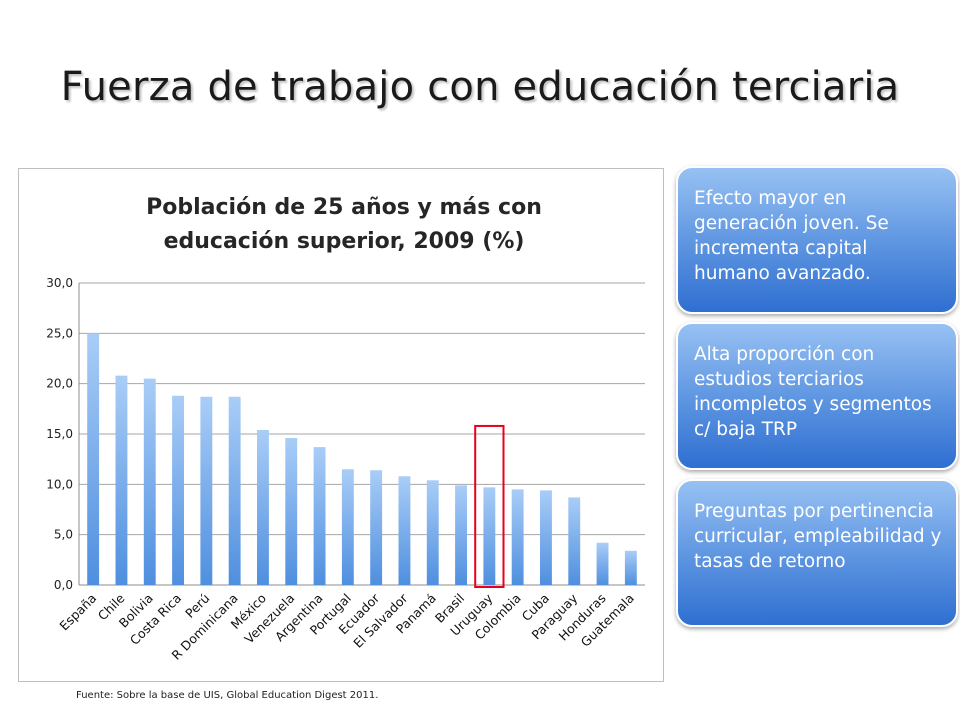 This screenshot has width=960, height=720. I want to click on y-tick-label: 30,0, so click(59, 283).